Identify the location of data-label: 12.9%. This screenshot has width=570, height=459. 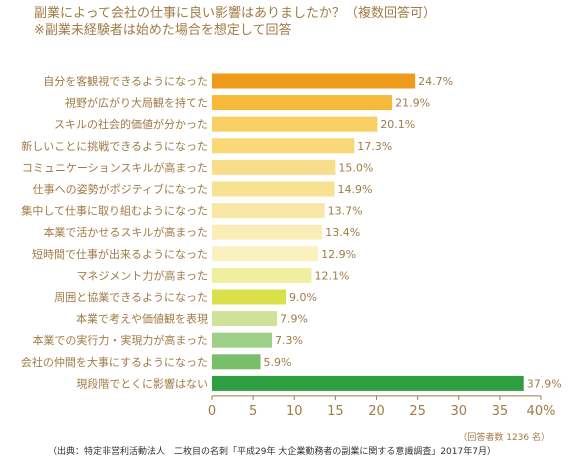
(338, 254).